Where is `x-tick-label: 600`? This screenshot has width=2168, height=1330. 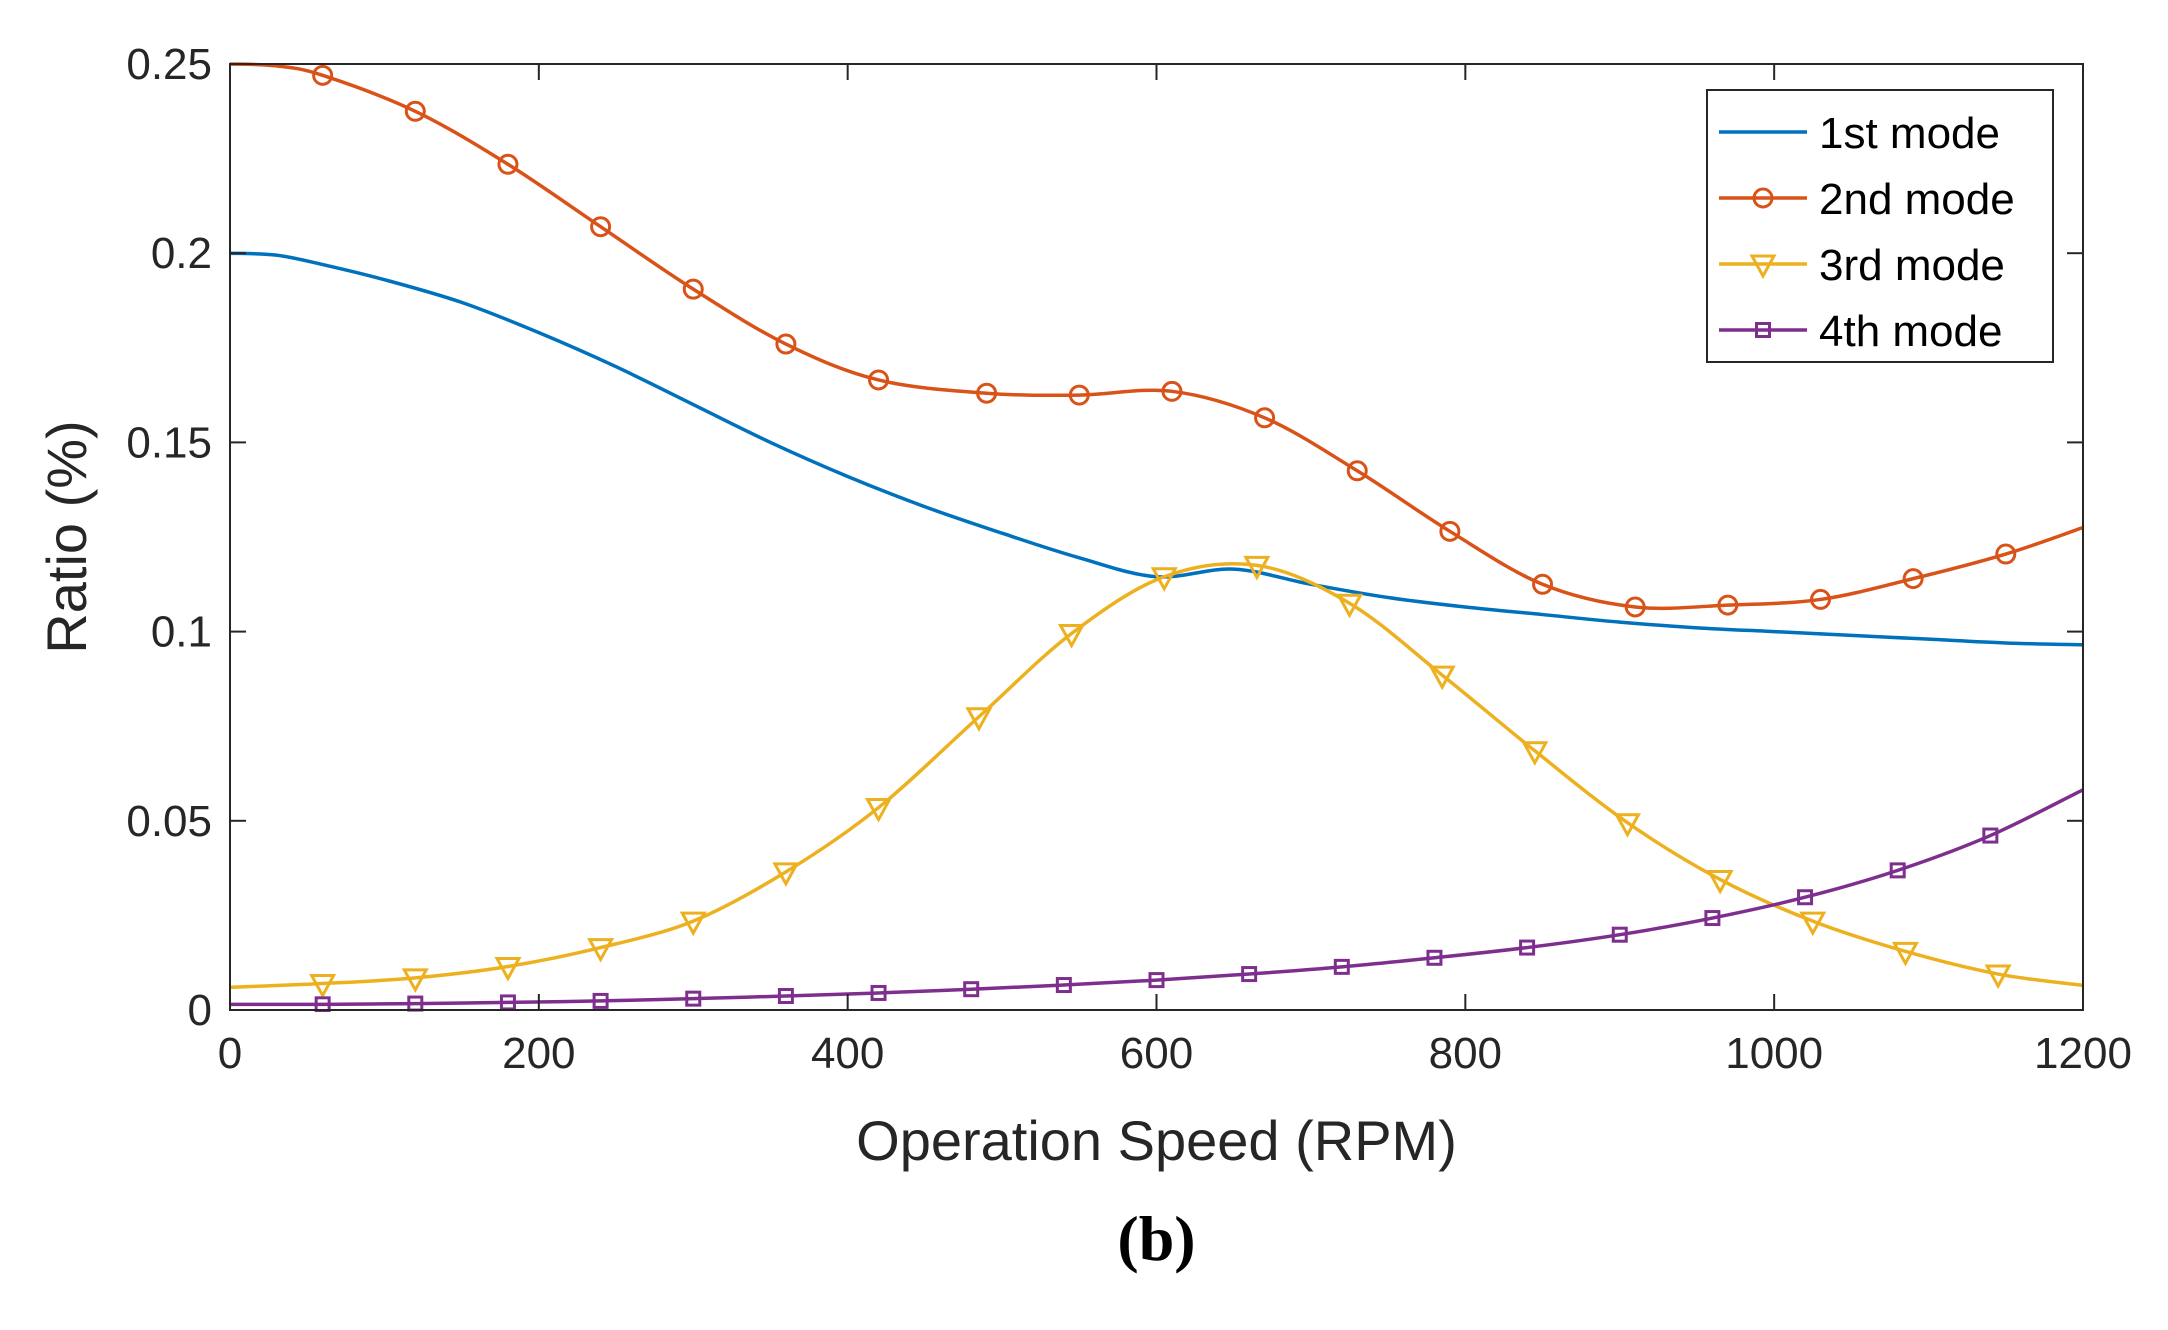 x-tick-label: 600 is located at coordinates (1156, 1053).